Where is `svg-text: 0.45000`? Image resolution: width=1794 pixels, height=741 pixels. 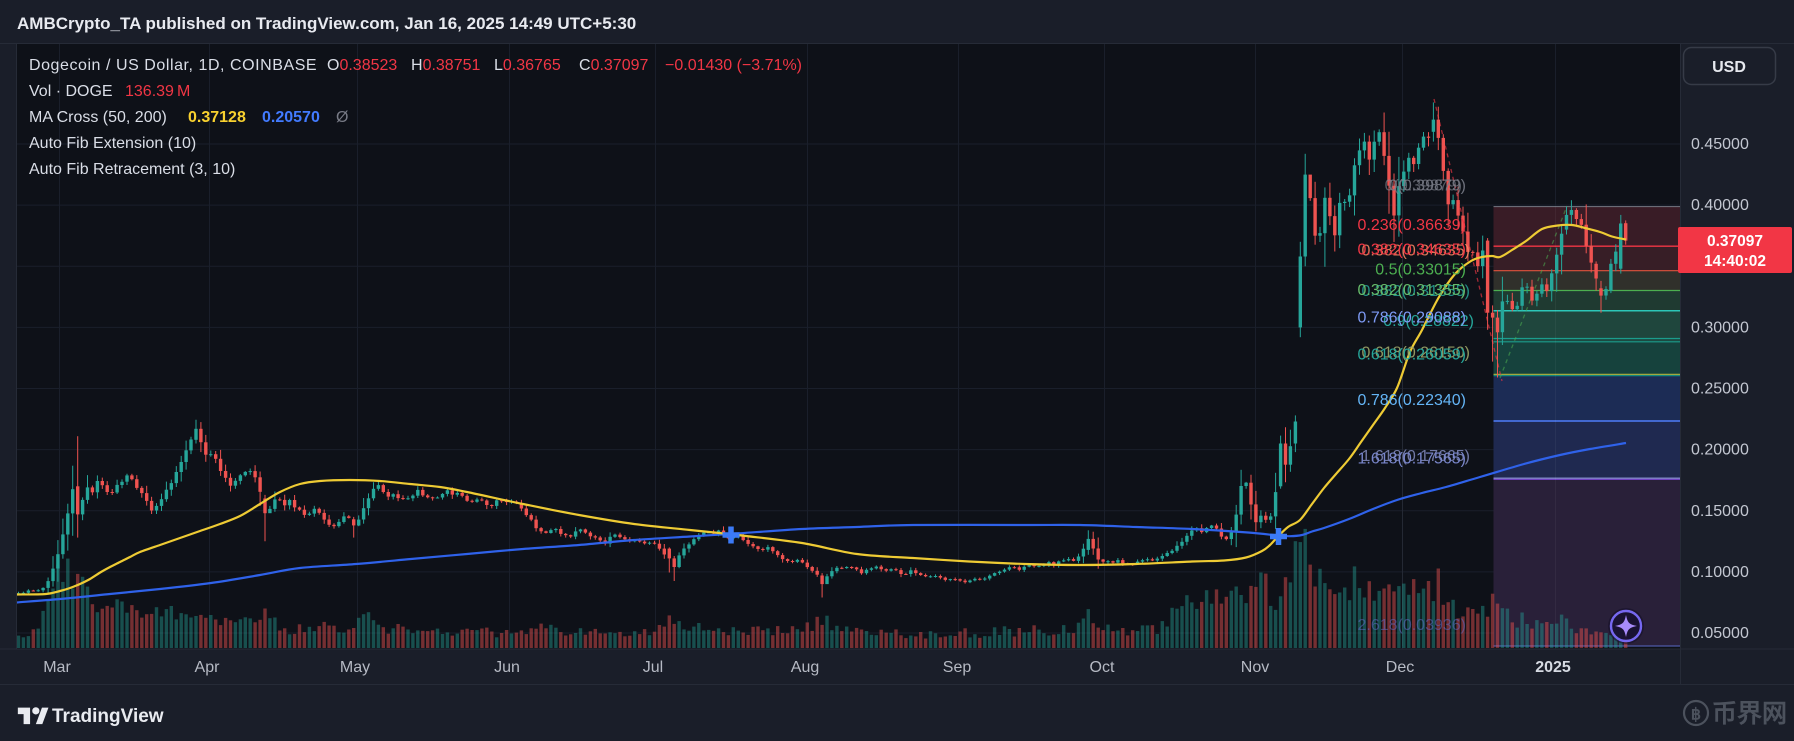
svg-text: 0.45000 is located at coordinates (1720, 144).